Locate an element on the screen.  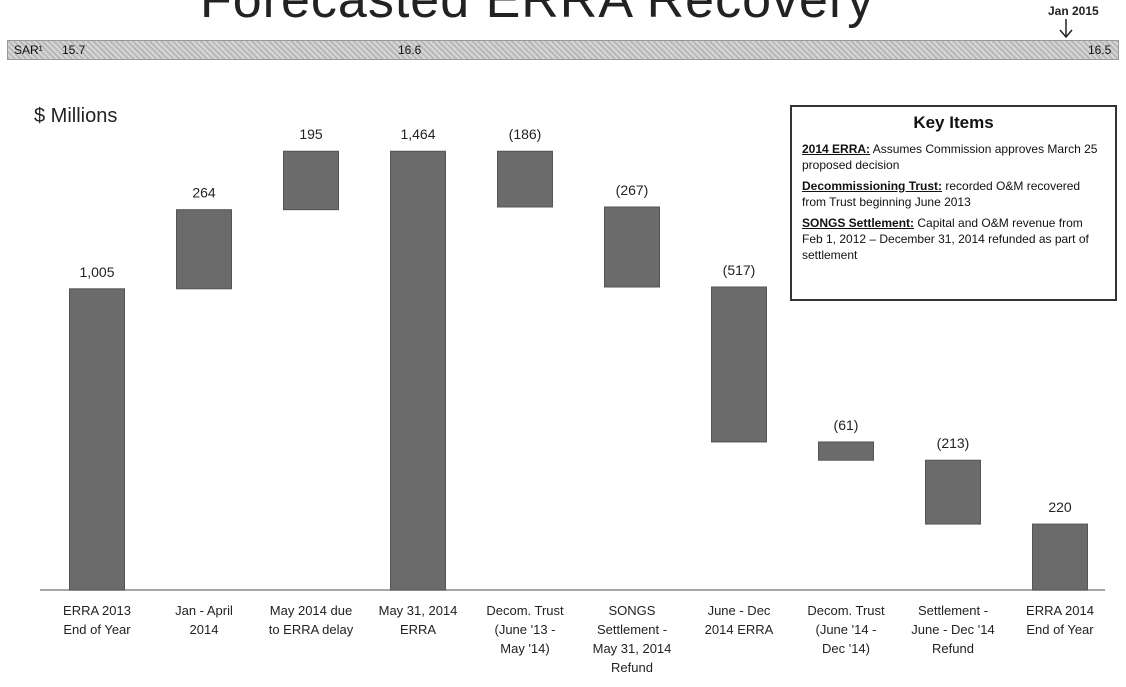
key-item-decom-head: Decommissioning Trust: is located at coordinates (872, 186).